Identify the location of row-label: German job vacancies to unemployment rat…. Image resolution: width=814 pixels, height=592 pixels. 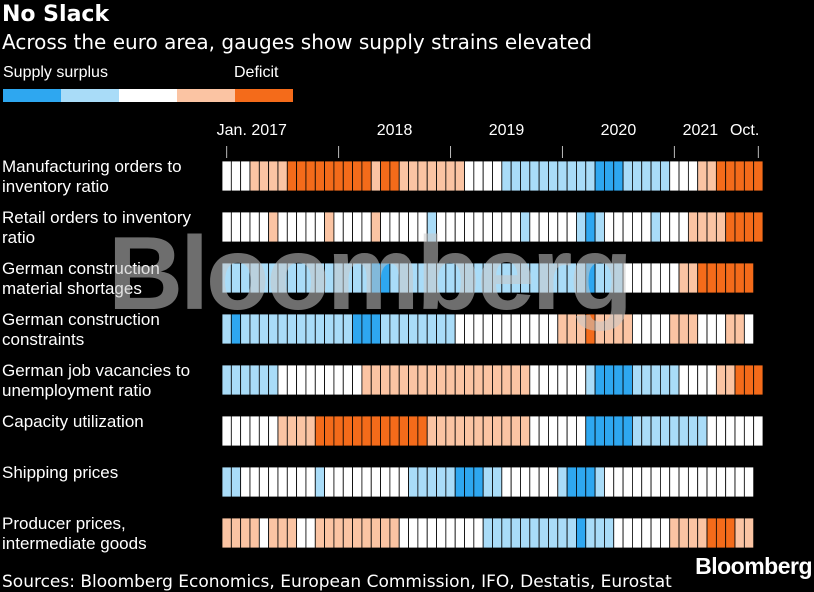
(96, 380).